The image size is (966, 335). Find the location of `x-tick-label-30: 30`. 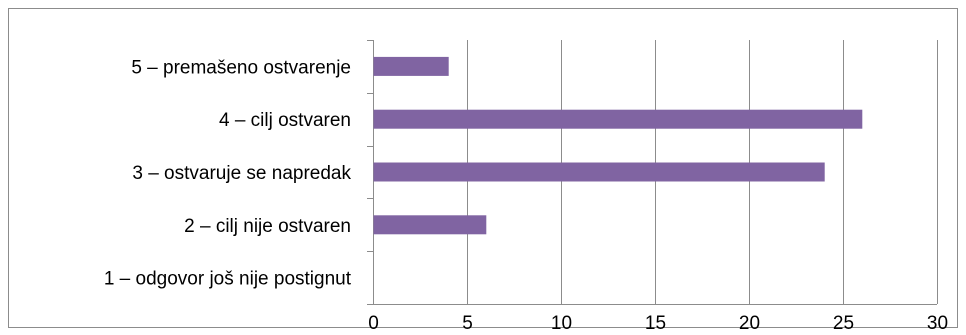

x-tick-label-30: 30 is located at coordinates (937, 323).